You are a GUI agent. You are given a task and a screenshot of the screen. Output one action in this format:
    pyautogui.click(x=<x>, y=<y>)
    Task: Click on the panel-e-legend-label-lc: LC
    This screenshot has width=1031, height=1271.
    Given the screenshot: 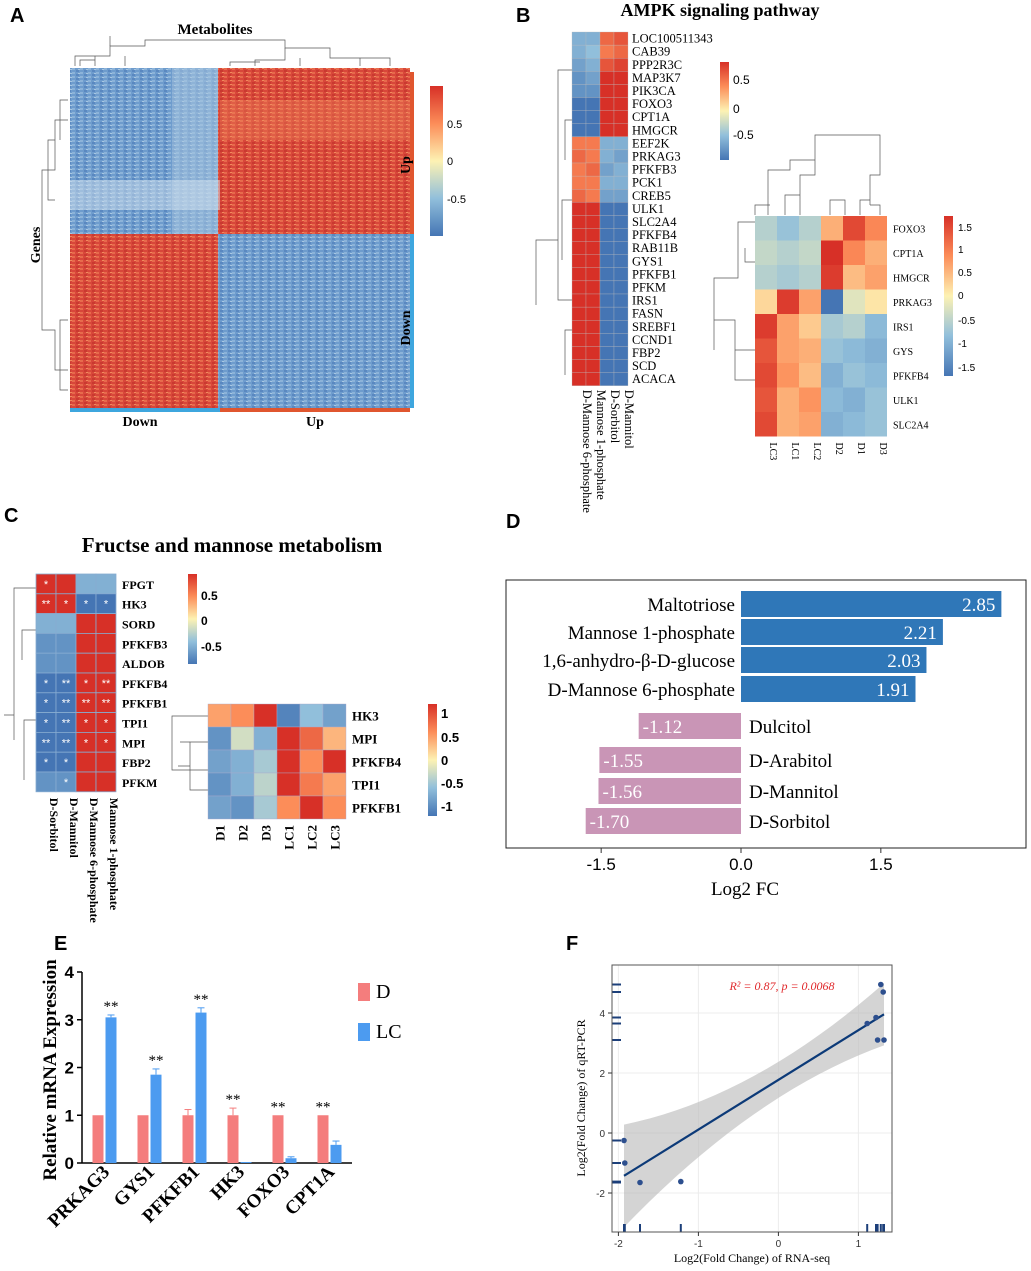 What is the action you would take?
    pyautogui.click(x=389, y=1032)
    